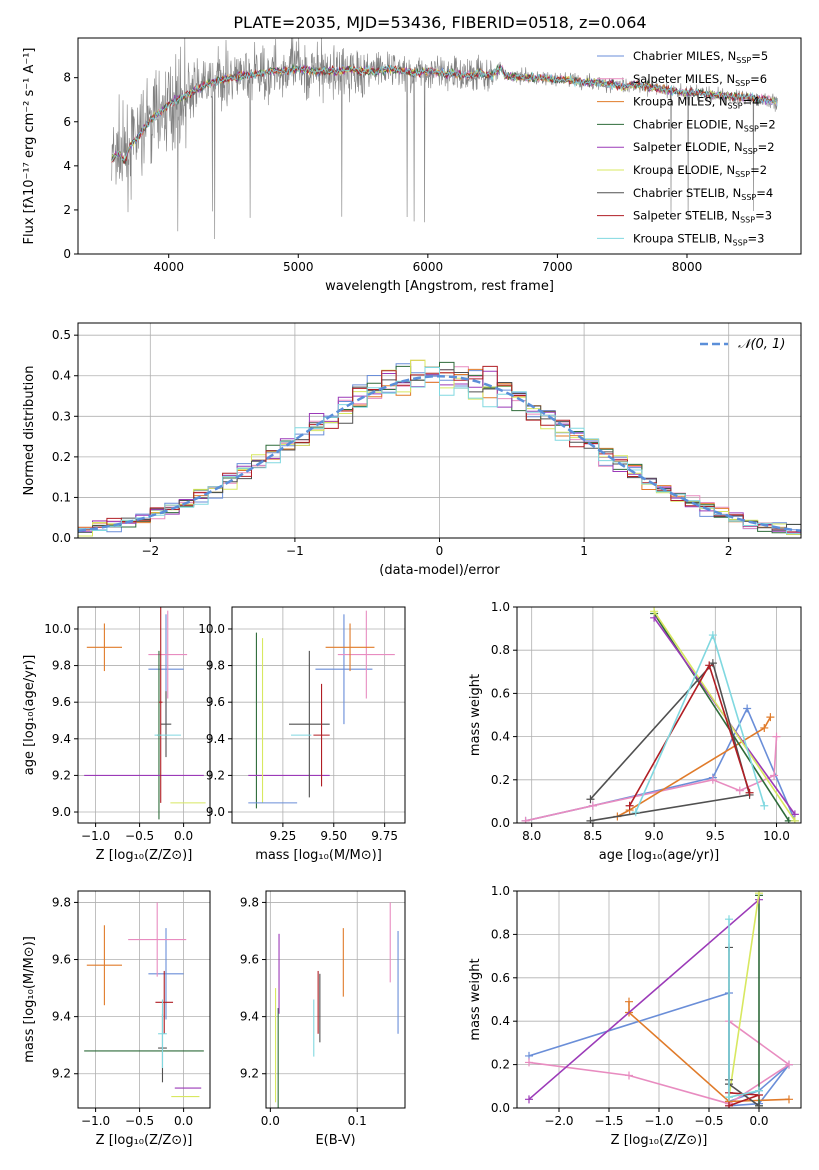 The image size is (819, 1170). I want to click on legend-text: Chabrier ELODIE, N, so click(688, 124).